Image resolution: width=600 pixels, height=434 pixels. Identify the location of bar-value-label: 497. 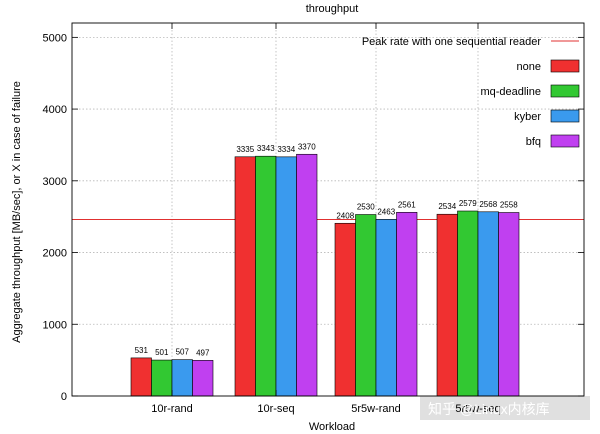
(203, 352).